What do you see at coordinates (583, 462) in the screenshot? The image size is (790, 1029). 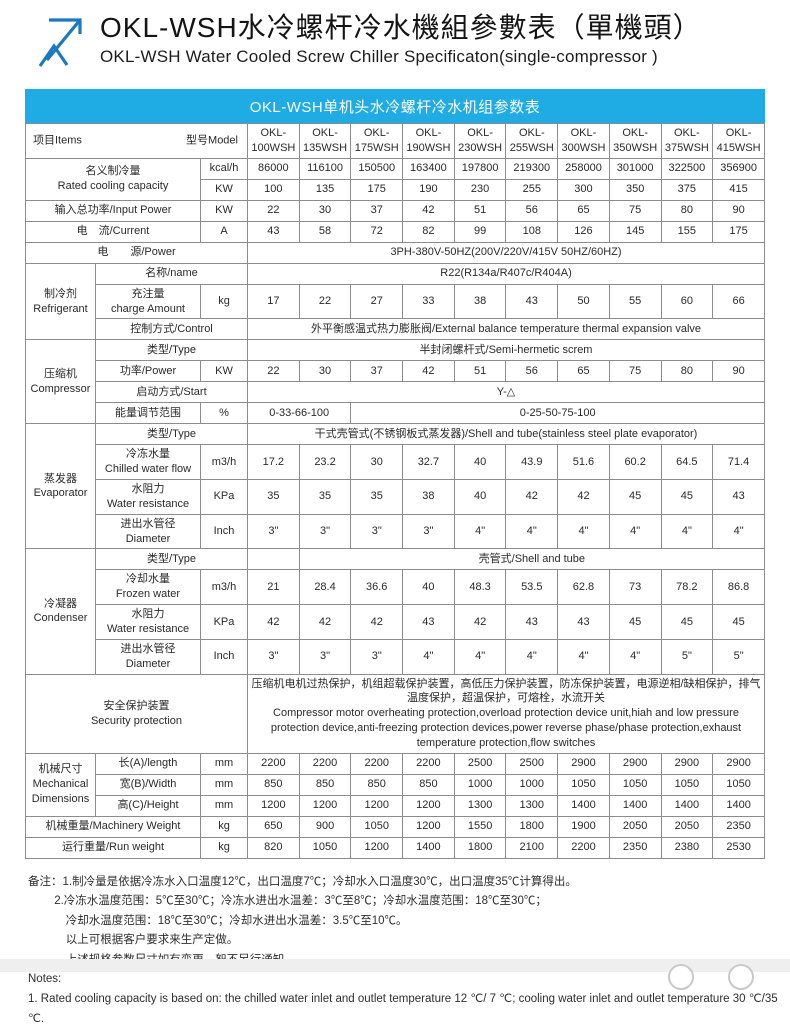 I see `value-cell: 51.6` at bounding box center [583, 462].